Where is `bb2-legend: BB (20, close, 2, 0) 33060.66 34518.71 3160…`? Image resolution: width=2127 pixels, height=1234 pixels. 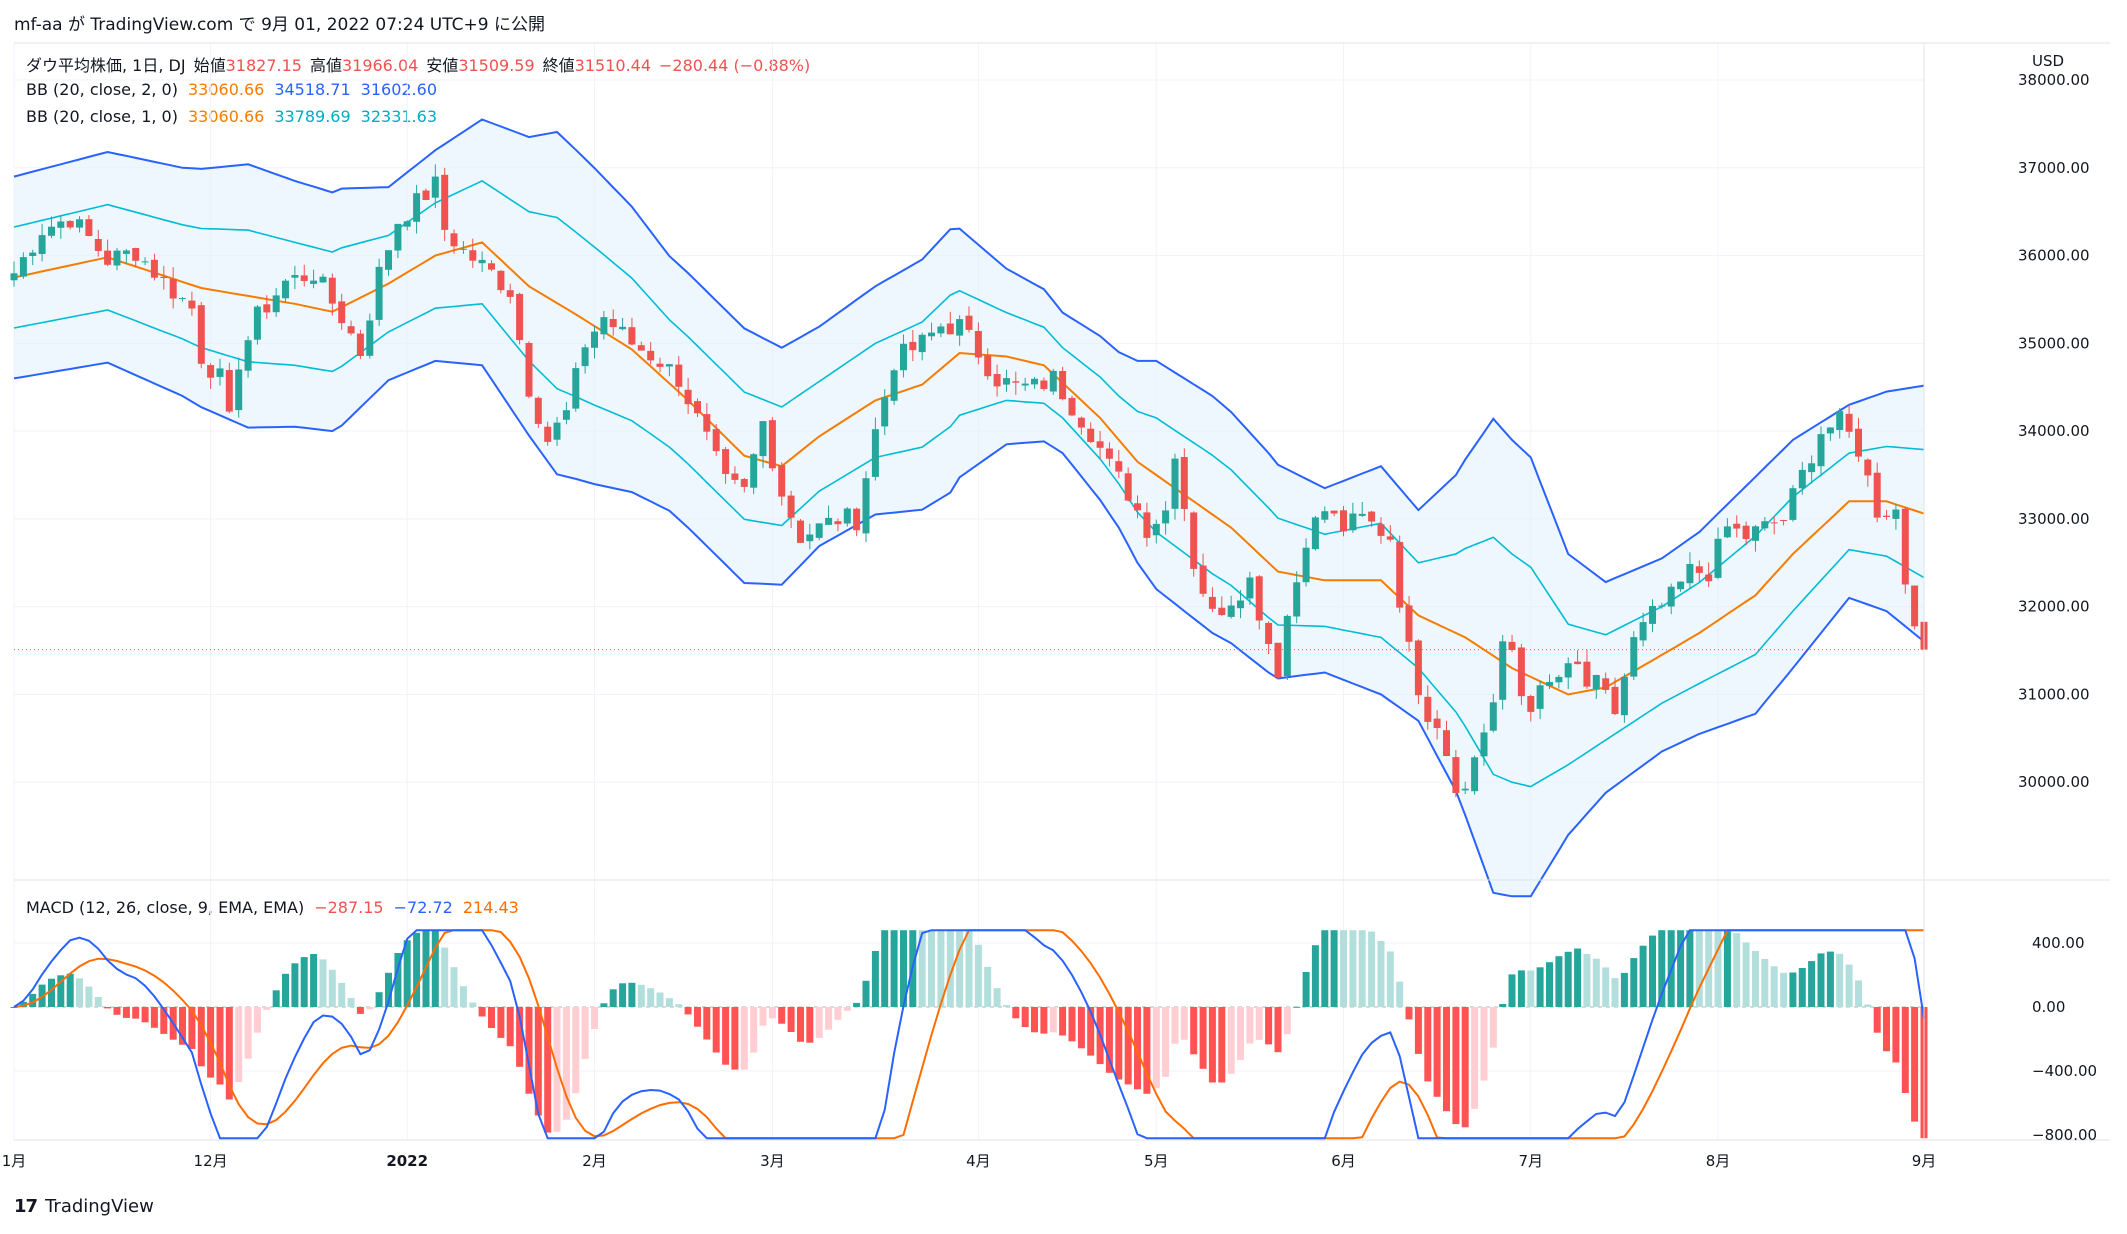
bb2-legend: BB (20, close, 2, 0) 33060.66 34518.71 3160… is located at coordinates (236, 89).